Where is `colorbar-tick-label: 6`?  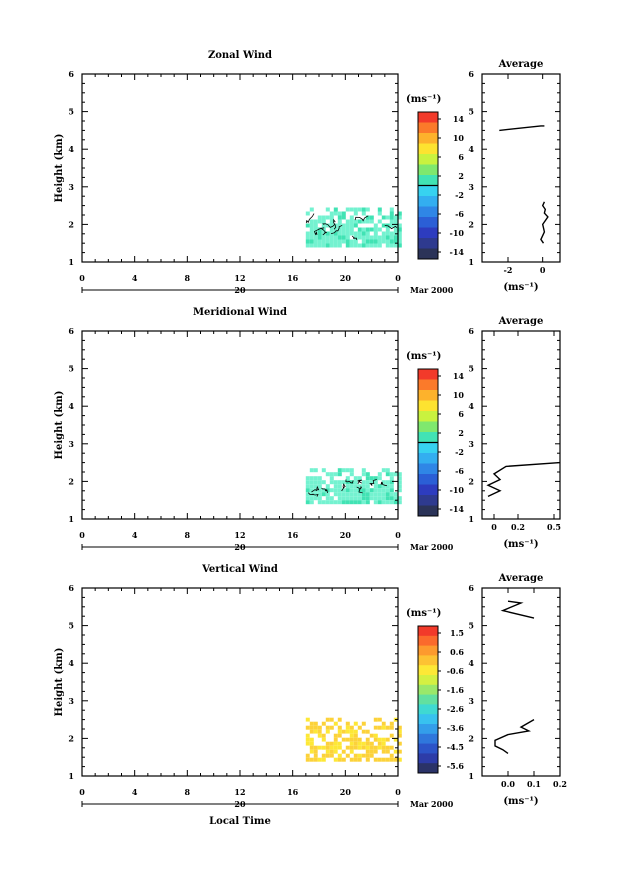 colorbar-tick-label: 6 is located at coordinates (461, 414).